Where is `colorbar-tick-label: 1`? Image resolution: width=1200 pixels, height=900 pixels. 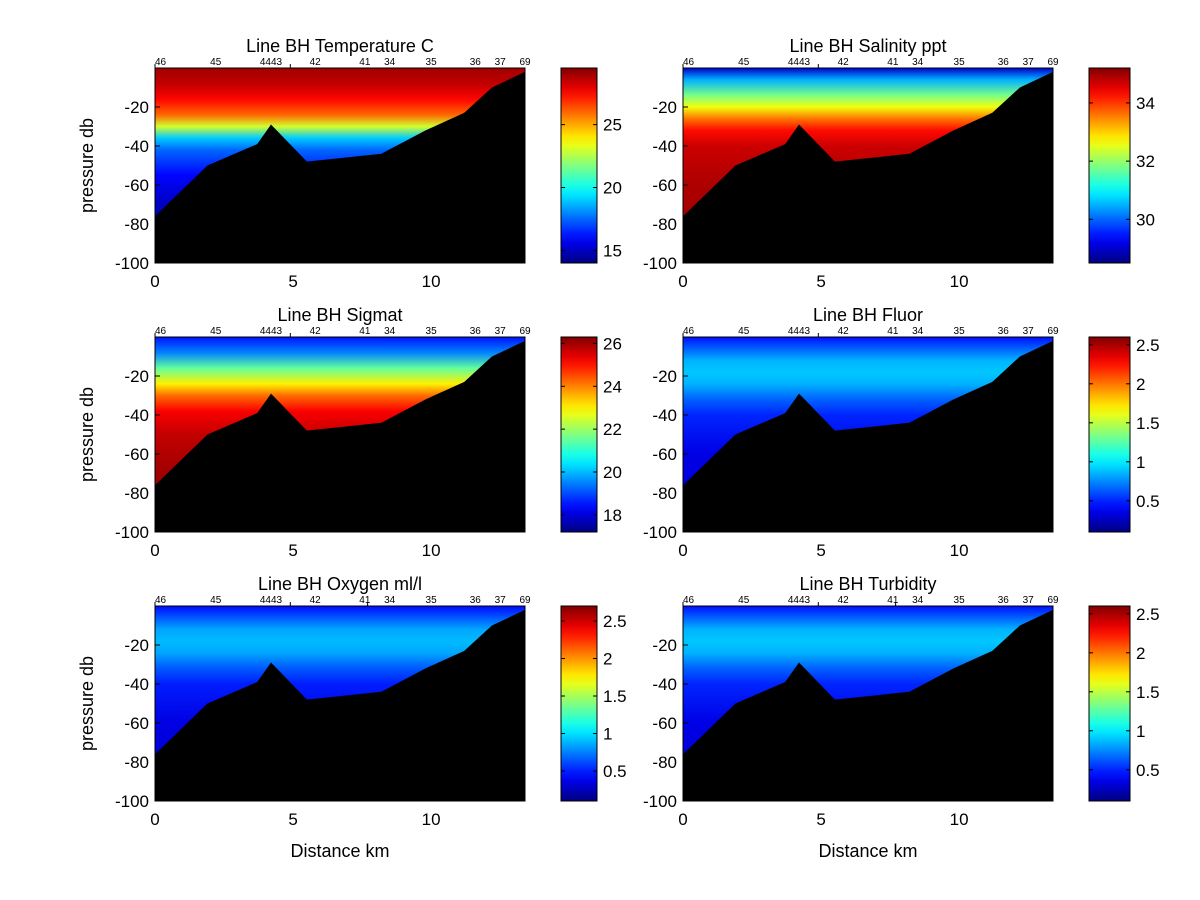 colorbar-tick-label: 1 is located at coordinates (607, 734).